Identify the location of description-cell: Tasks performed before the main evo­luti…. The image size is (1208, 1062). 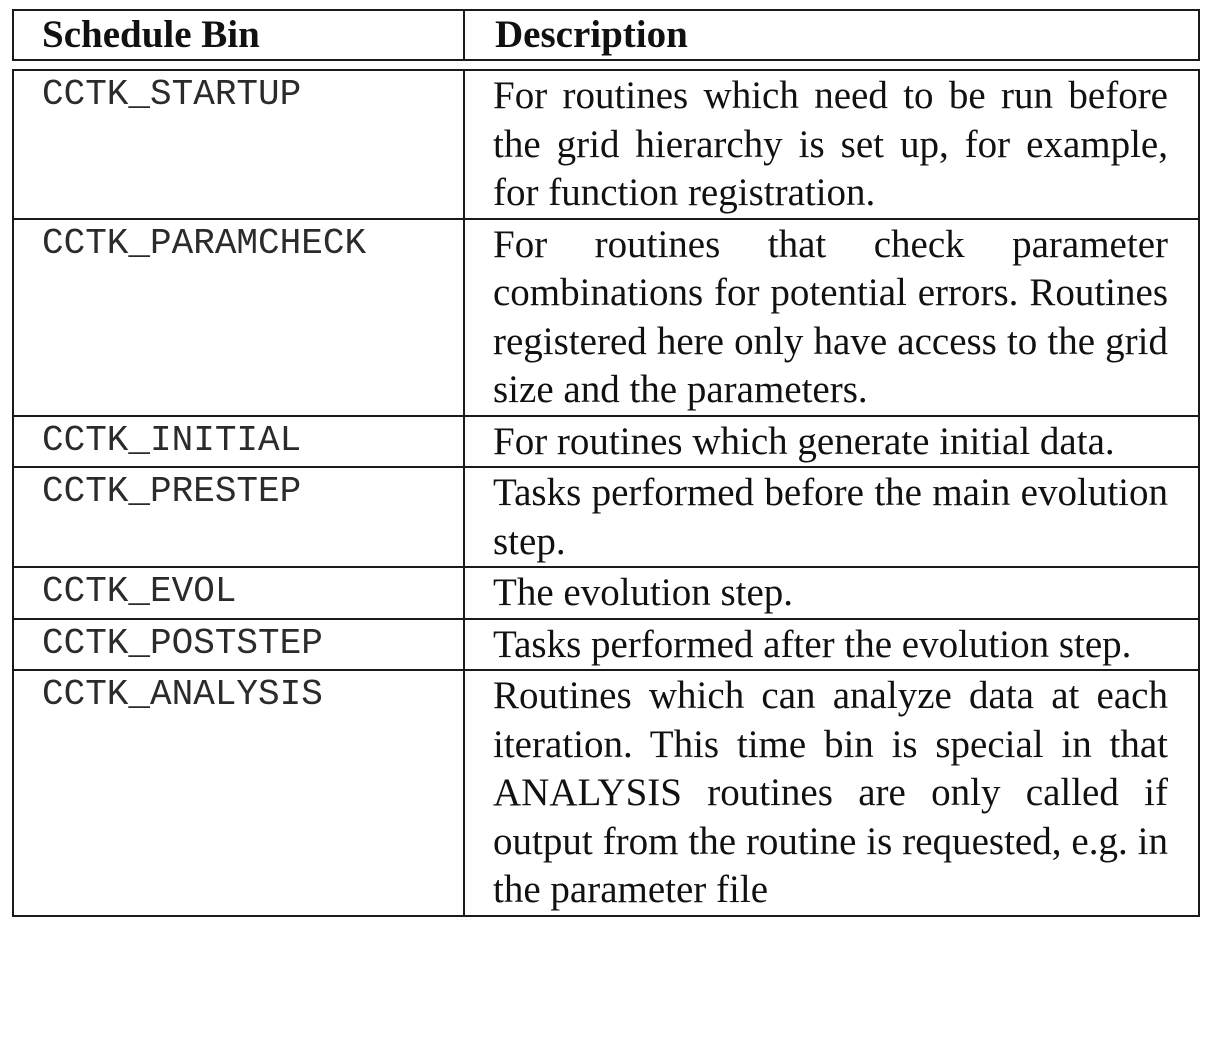
(831, 517).